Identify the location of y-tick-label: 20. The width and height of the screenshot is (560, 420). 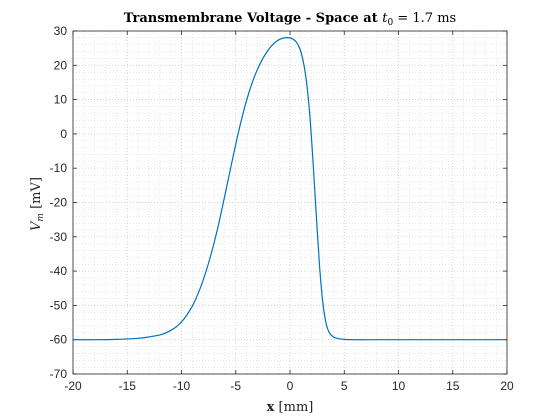
(61, 65).